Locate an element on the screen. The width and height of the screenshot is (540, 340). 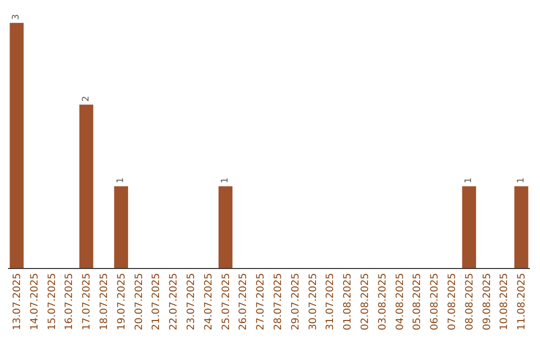
x-tick-label: 20.07.2025 is located at coordinates (139, 301).